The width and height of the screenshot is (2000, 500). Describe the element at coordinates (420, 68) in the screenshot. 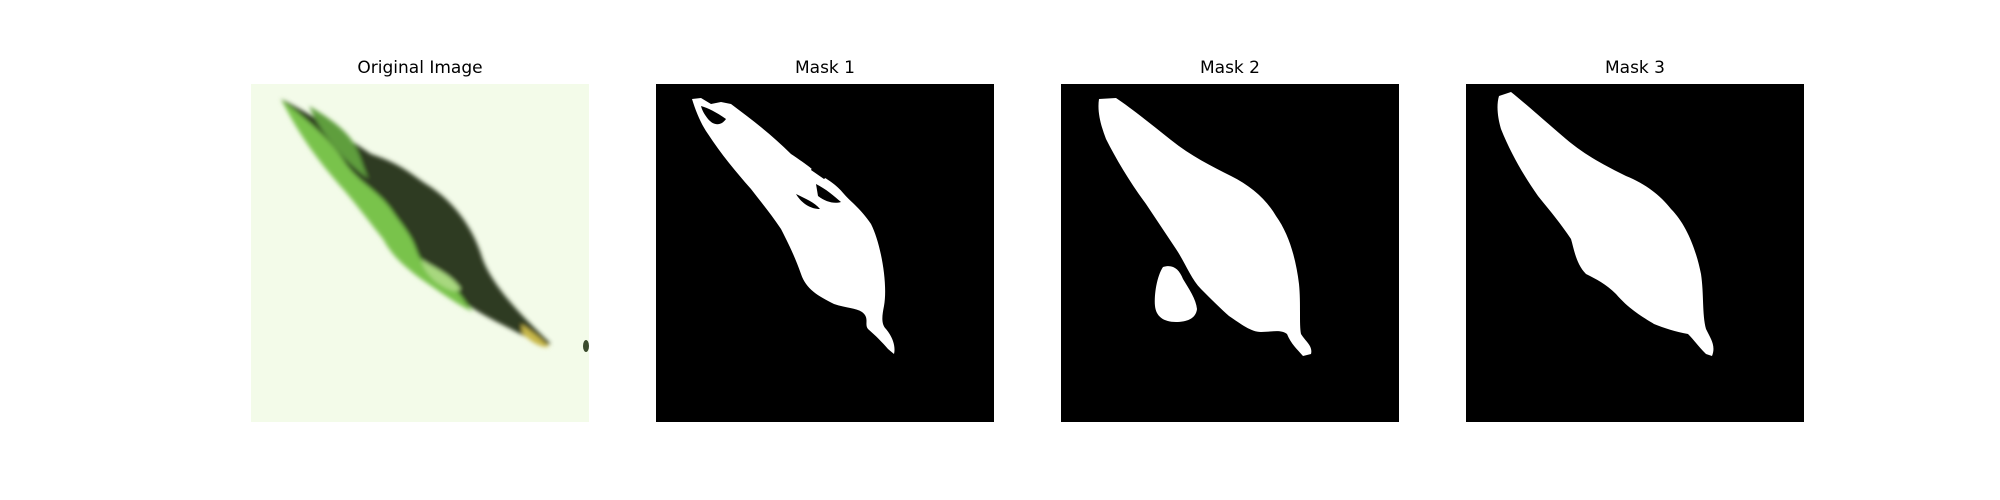

I see `panel-title: Original Image` at that location.